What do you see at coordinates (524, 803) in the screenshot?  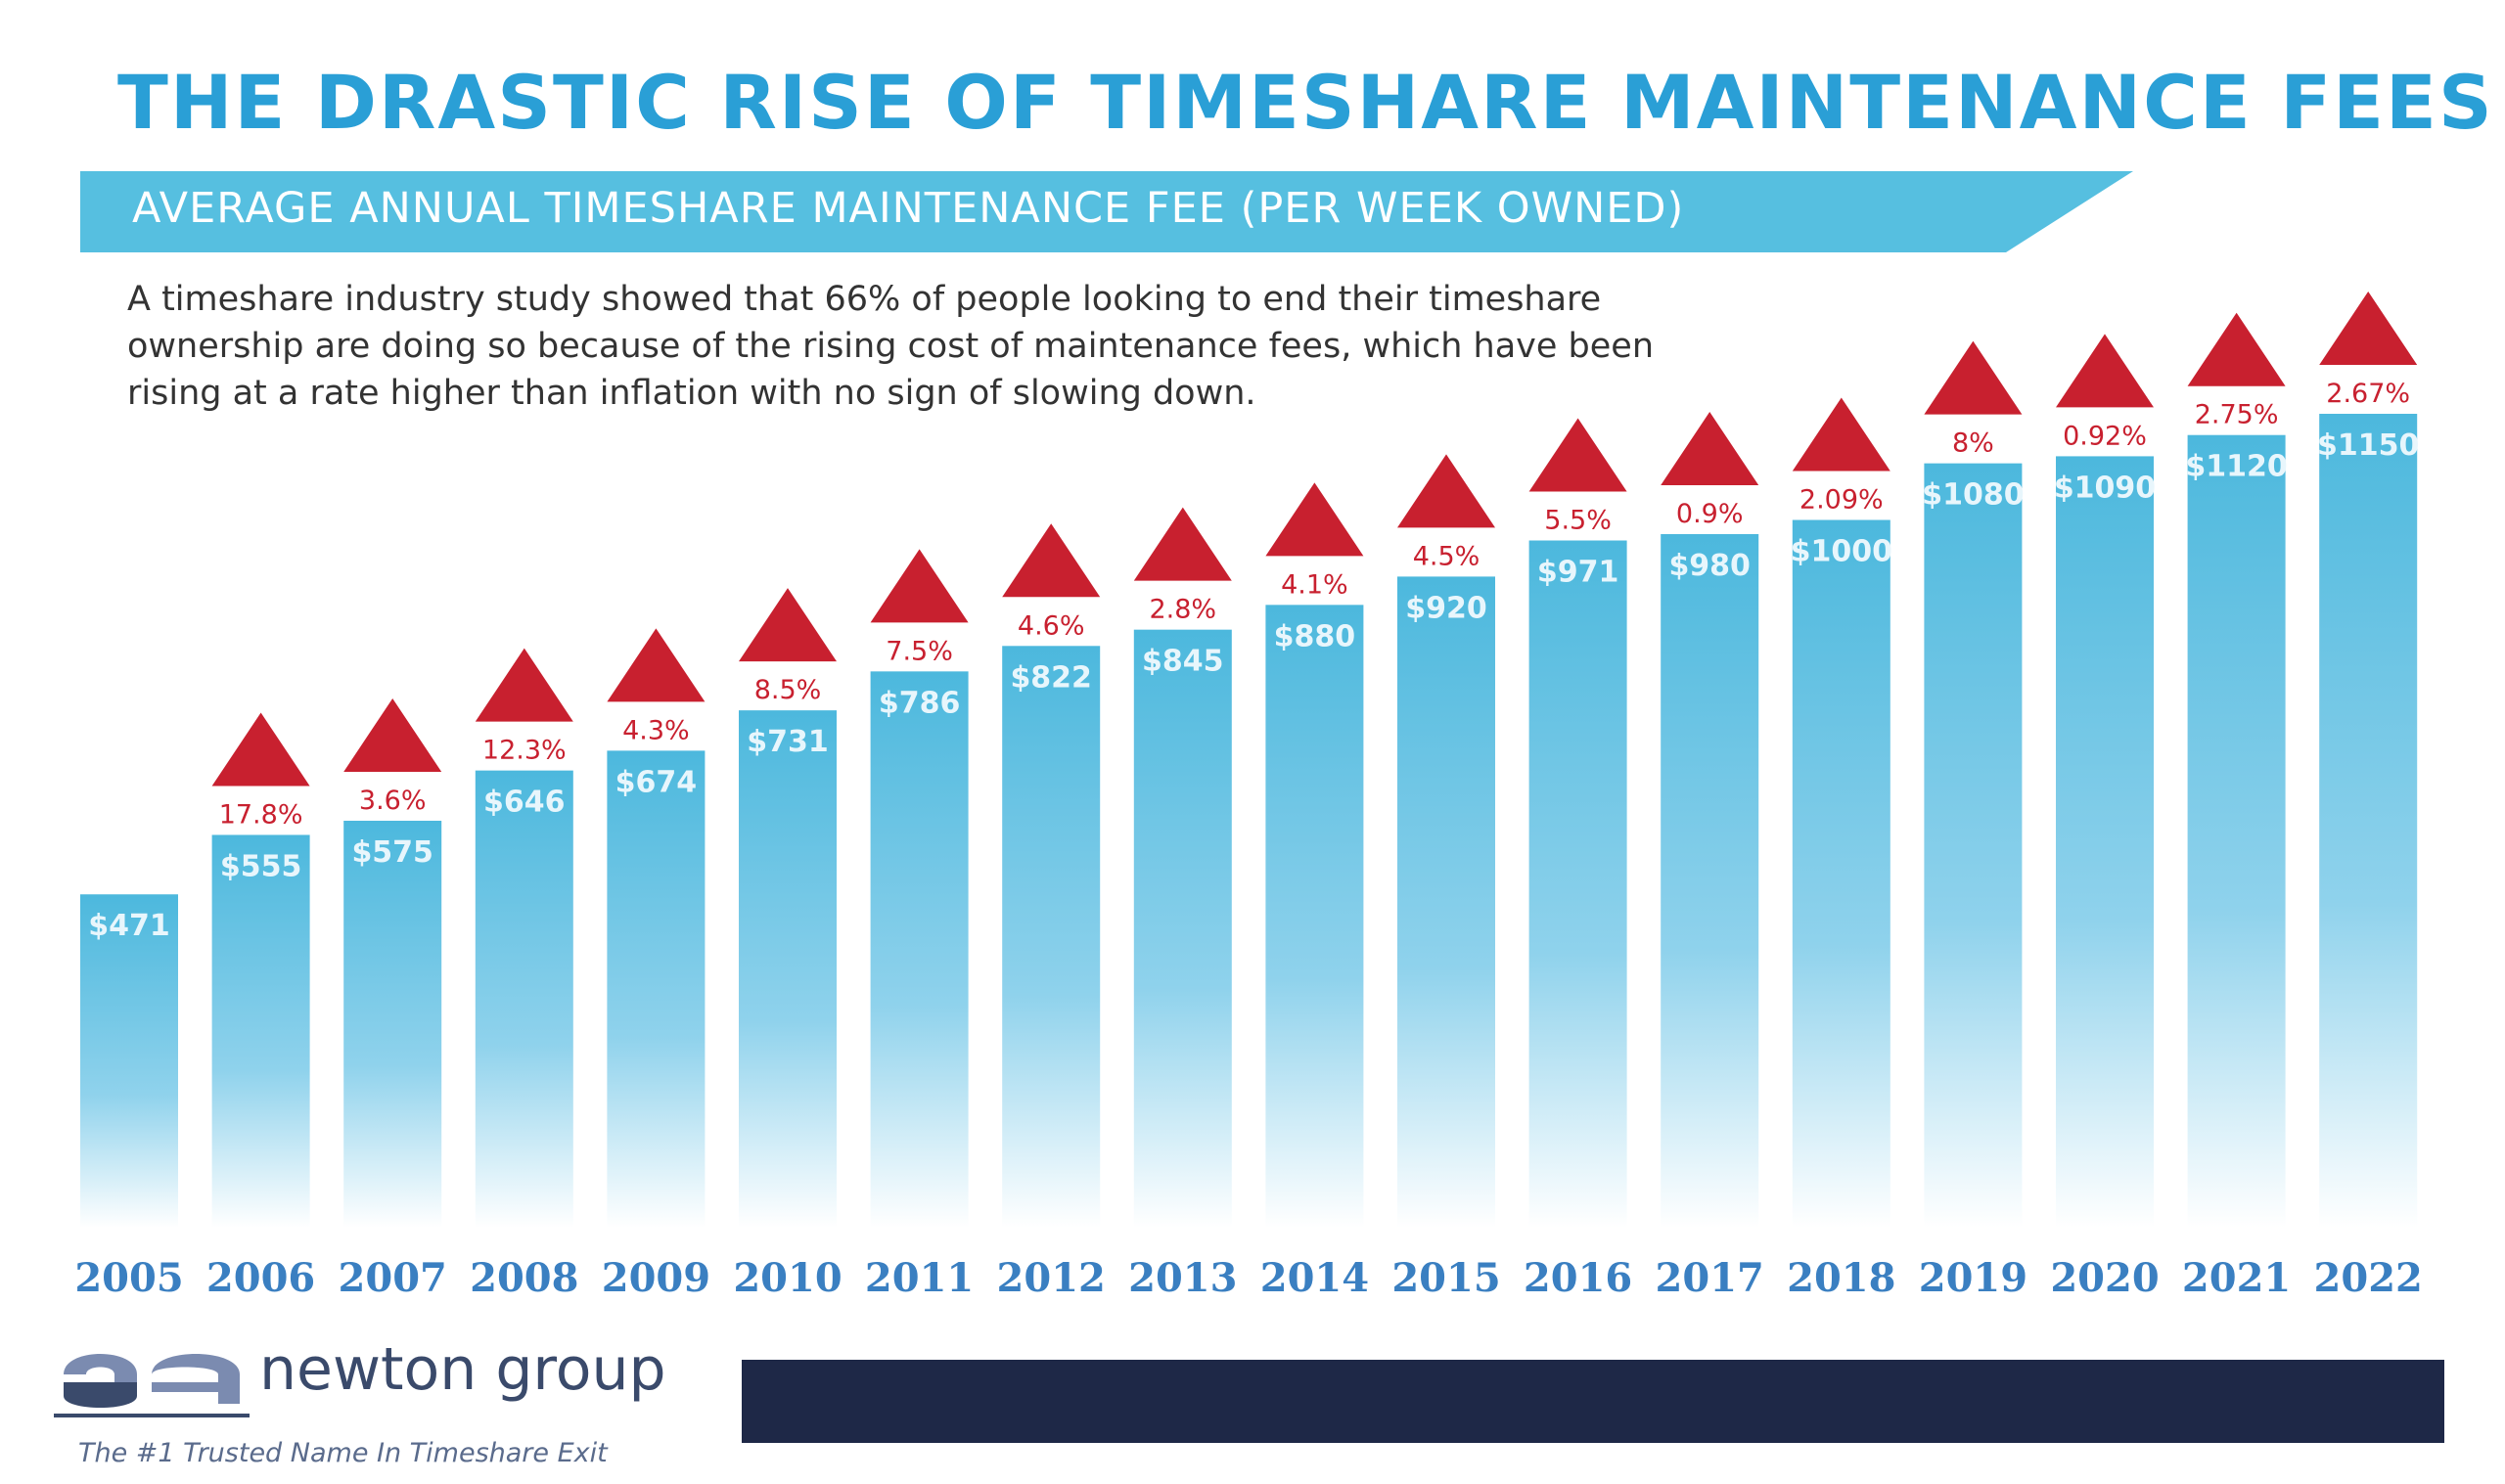 I see `value-label-2008: $646` at bounding box center [524, 803].